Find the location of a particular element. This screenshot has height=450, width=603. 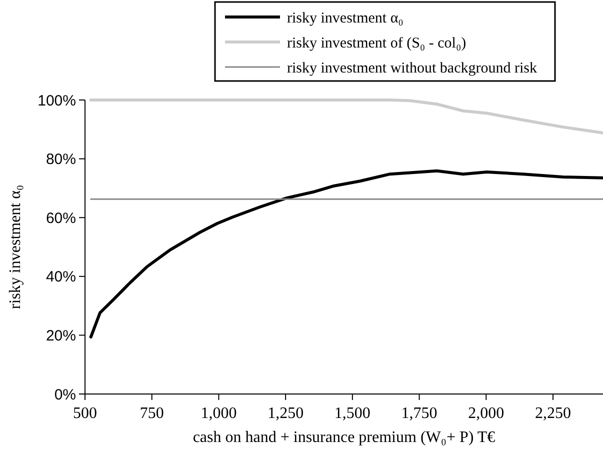

x-tick-label: 1,000 is located at coordinates (218, 413).